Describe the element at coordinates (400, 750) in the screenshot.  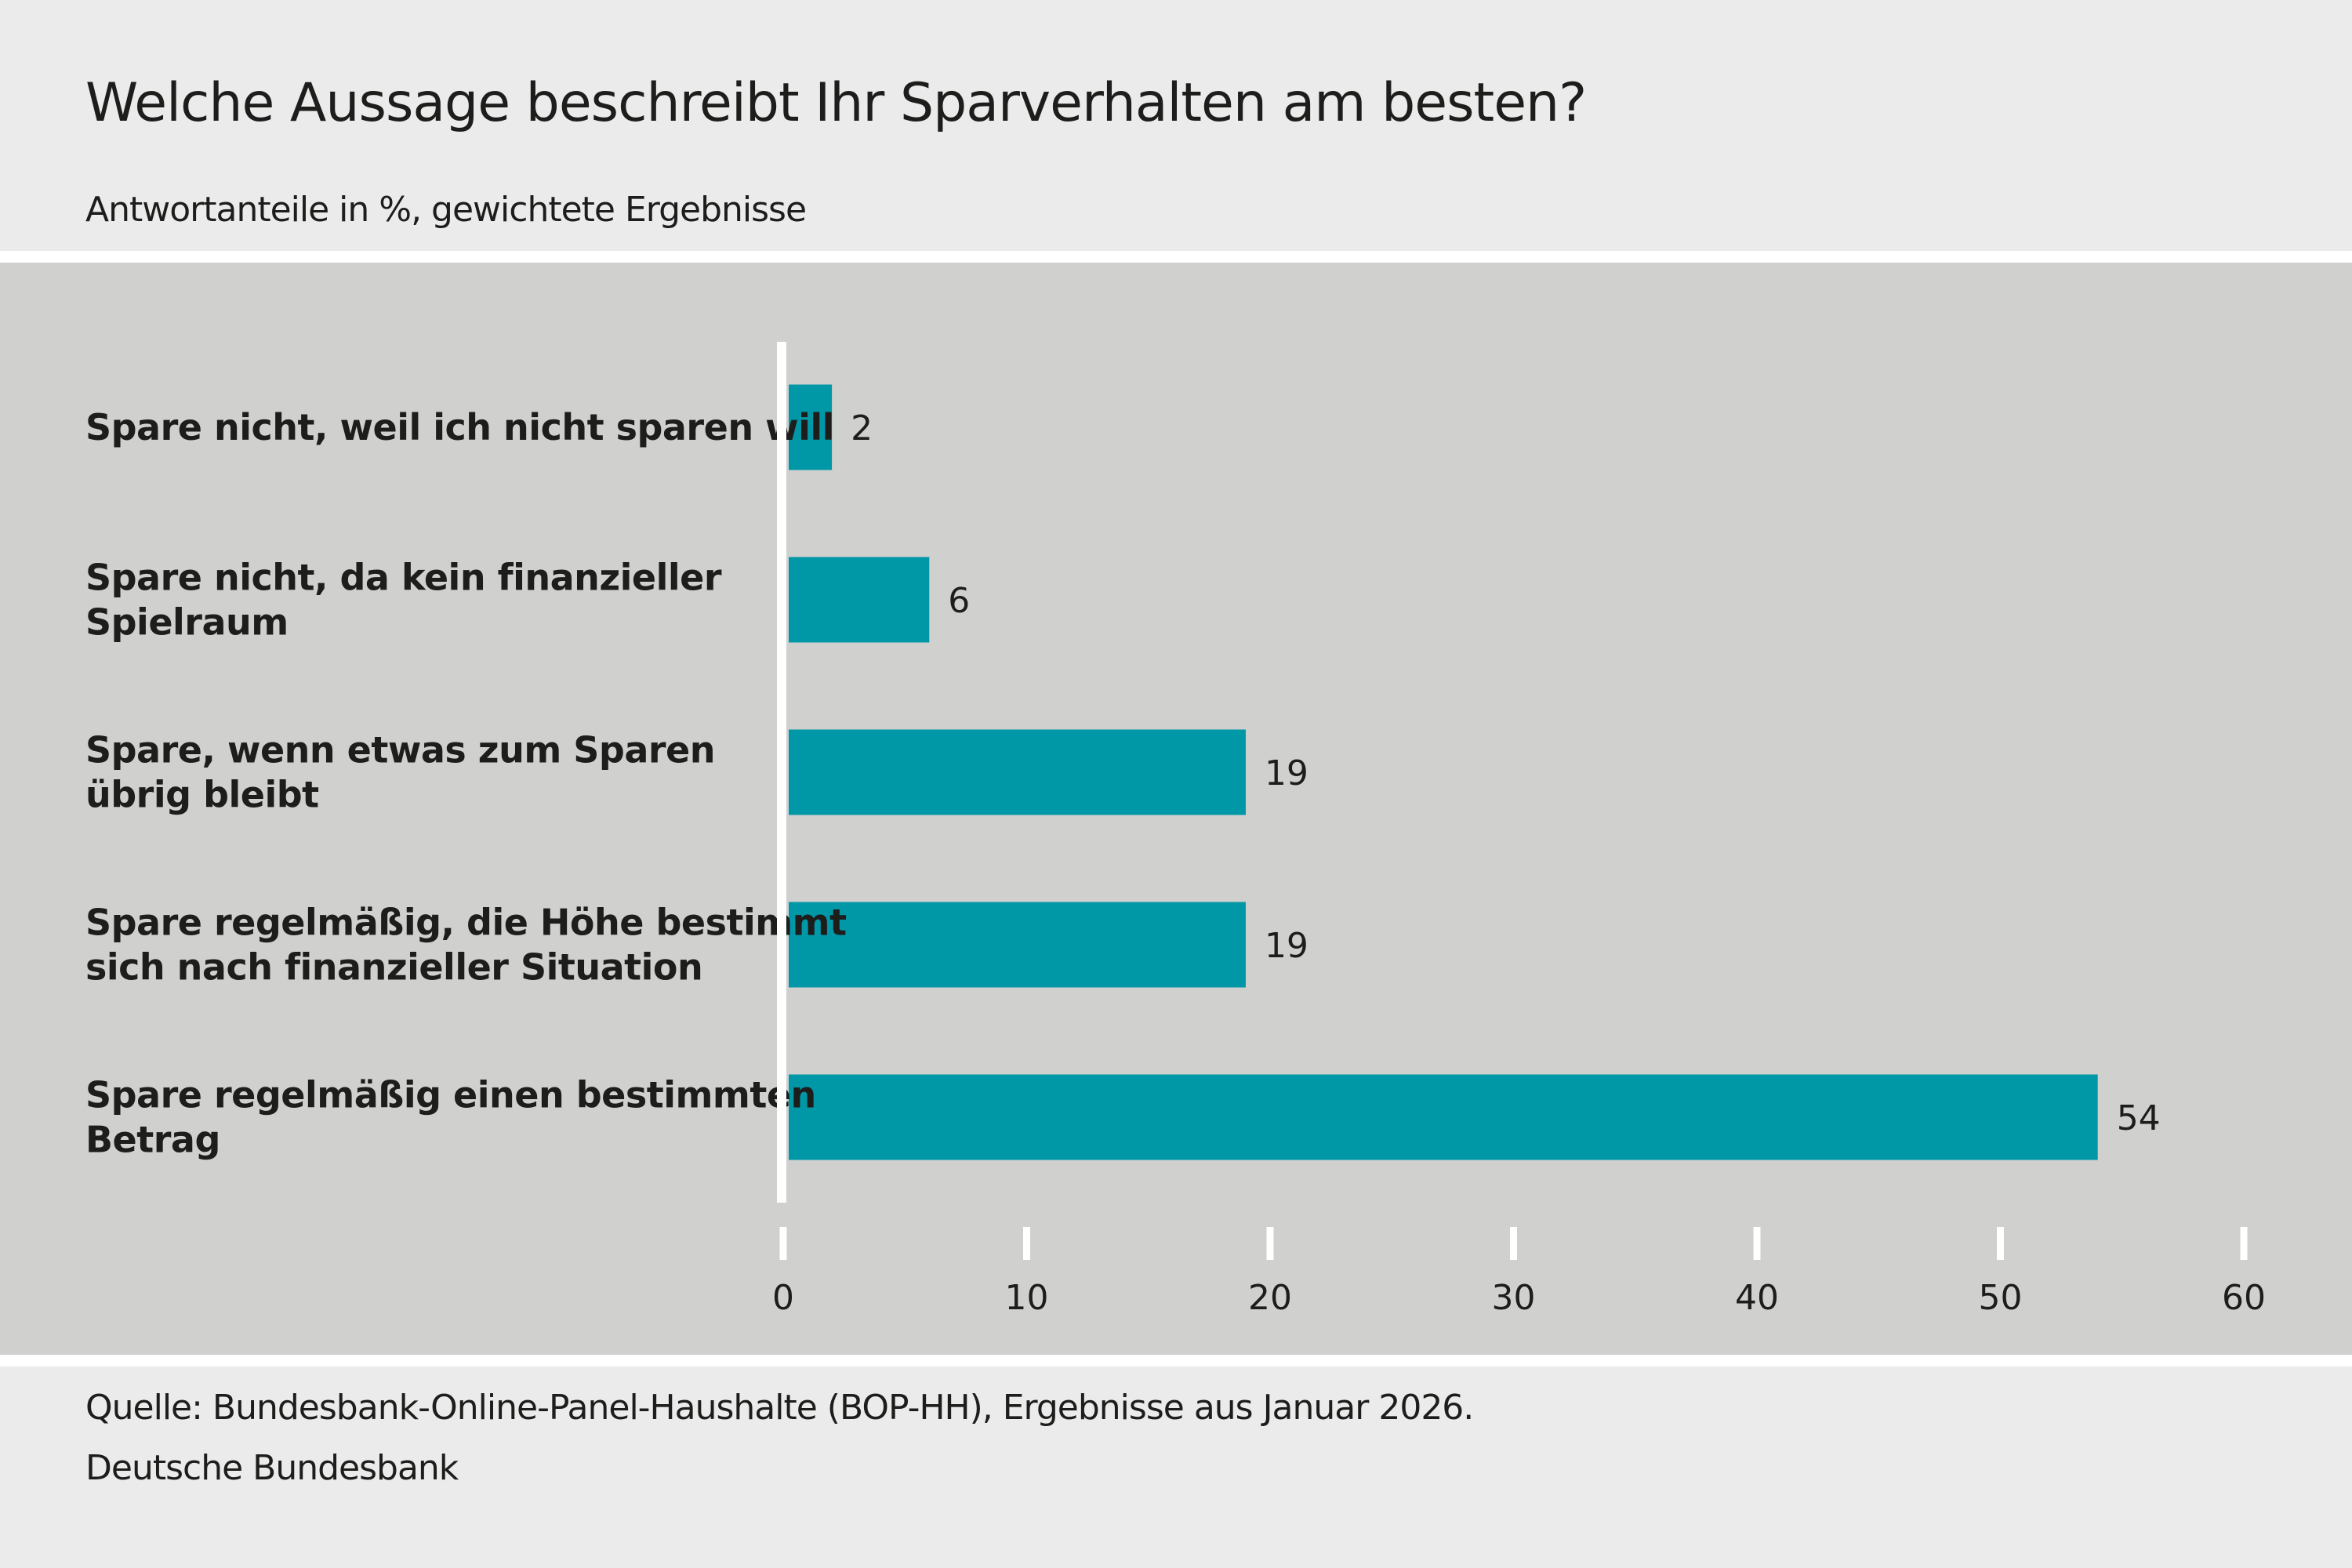
I see `category-label: Spare, wenn etwas zum Sparen` at that location.